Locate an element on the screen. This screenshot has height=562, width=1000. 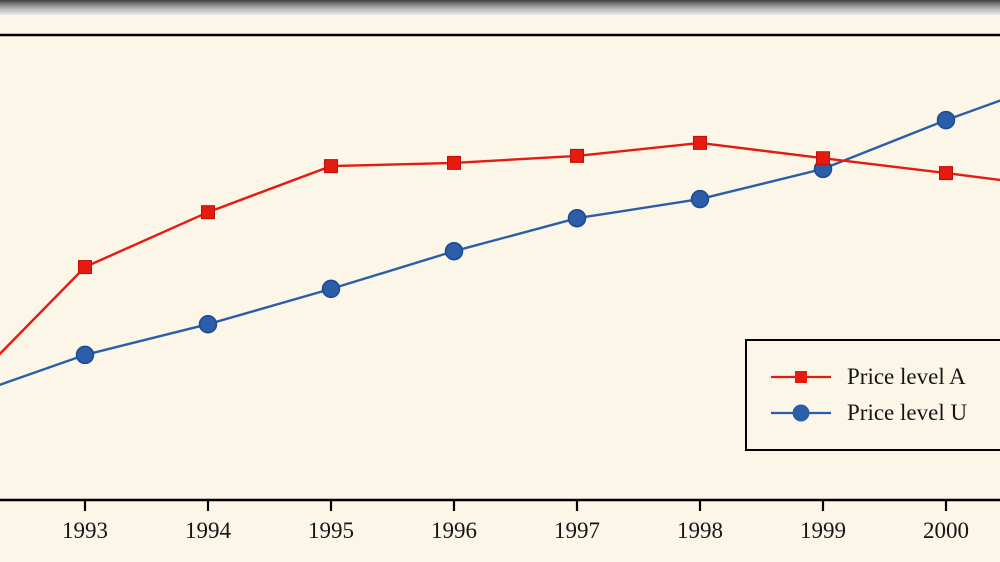
x-tick-label: 1996 is located at coordinates (454, 530).